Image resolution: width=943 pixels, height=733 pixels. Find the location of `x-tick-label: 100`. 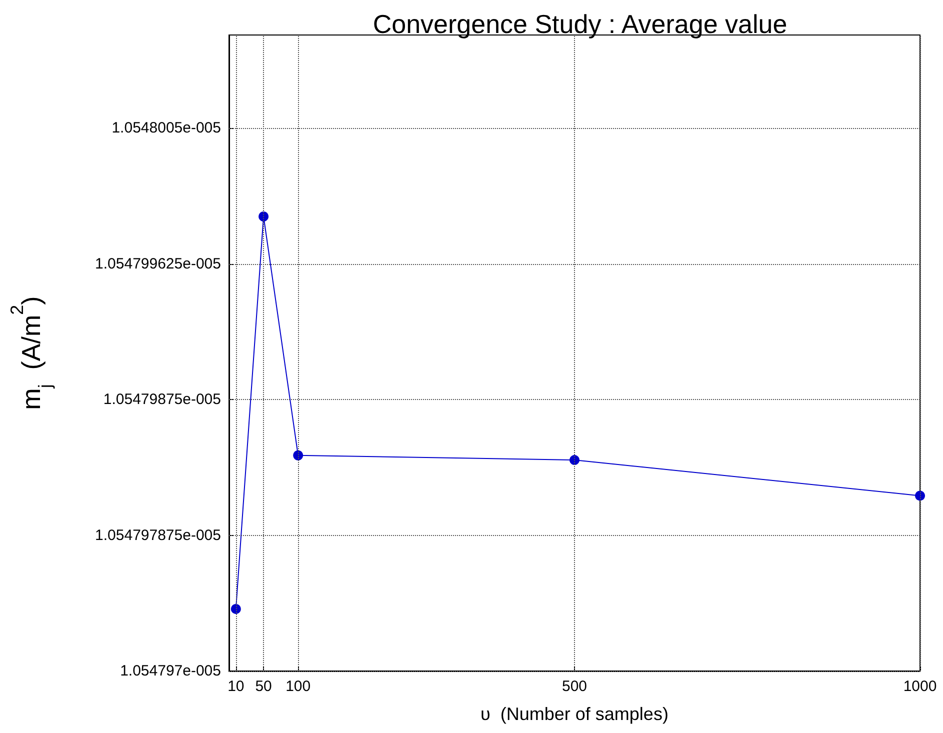

x-tick-label: 100 is located at coordinates (298, 686).